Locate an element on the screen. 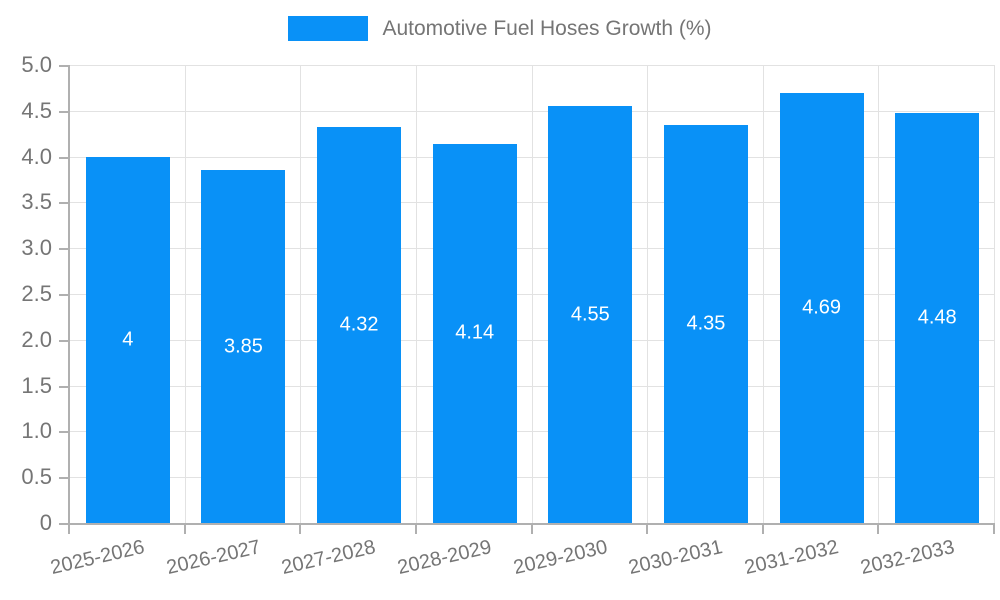  bar-2025-2026: 4 is located at coordinates (127, 339).